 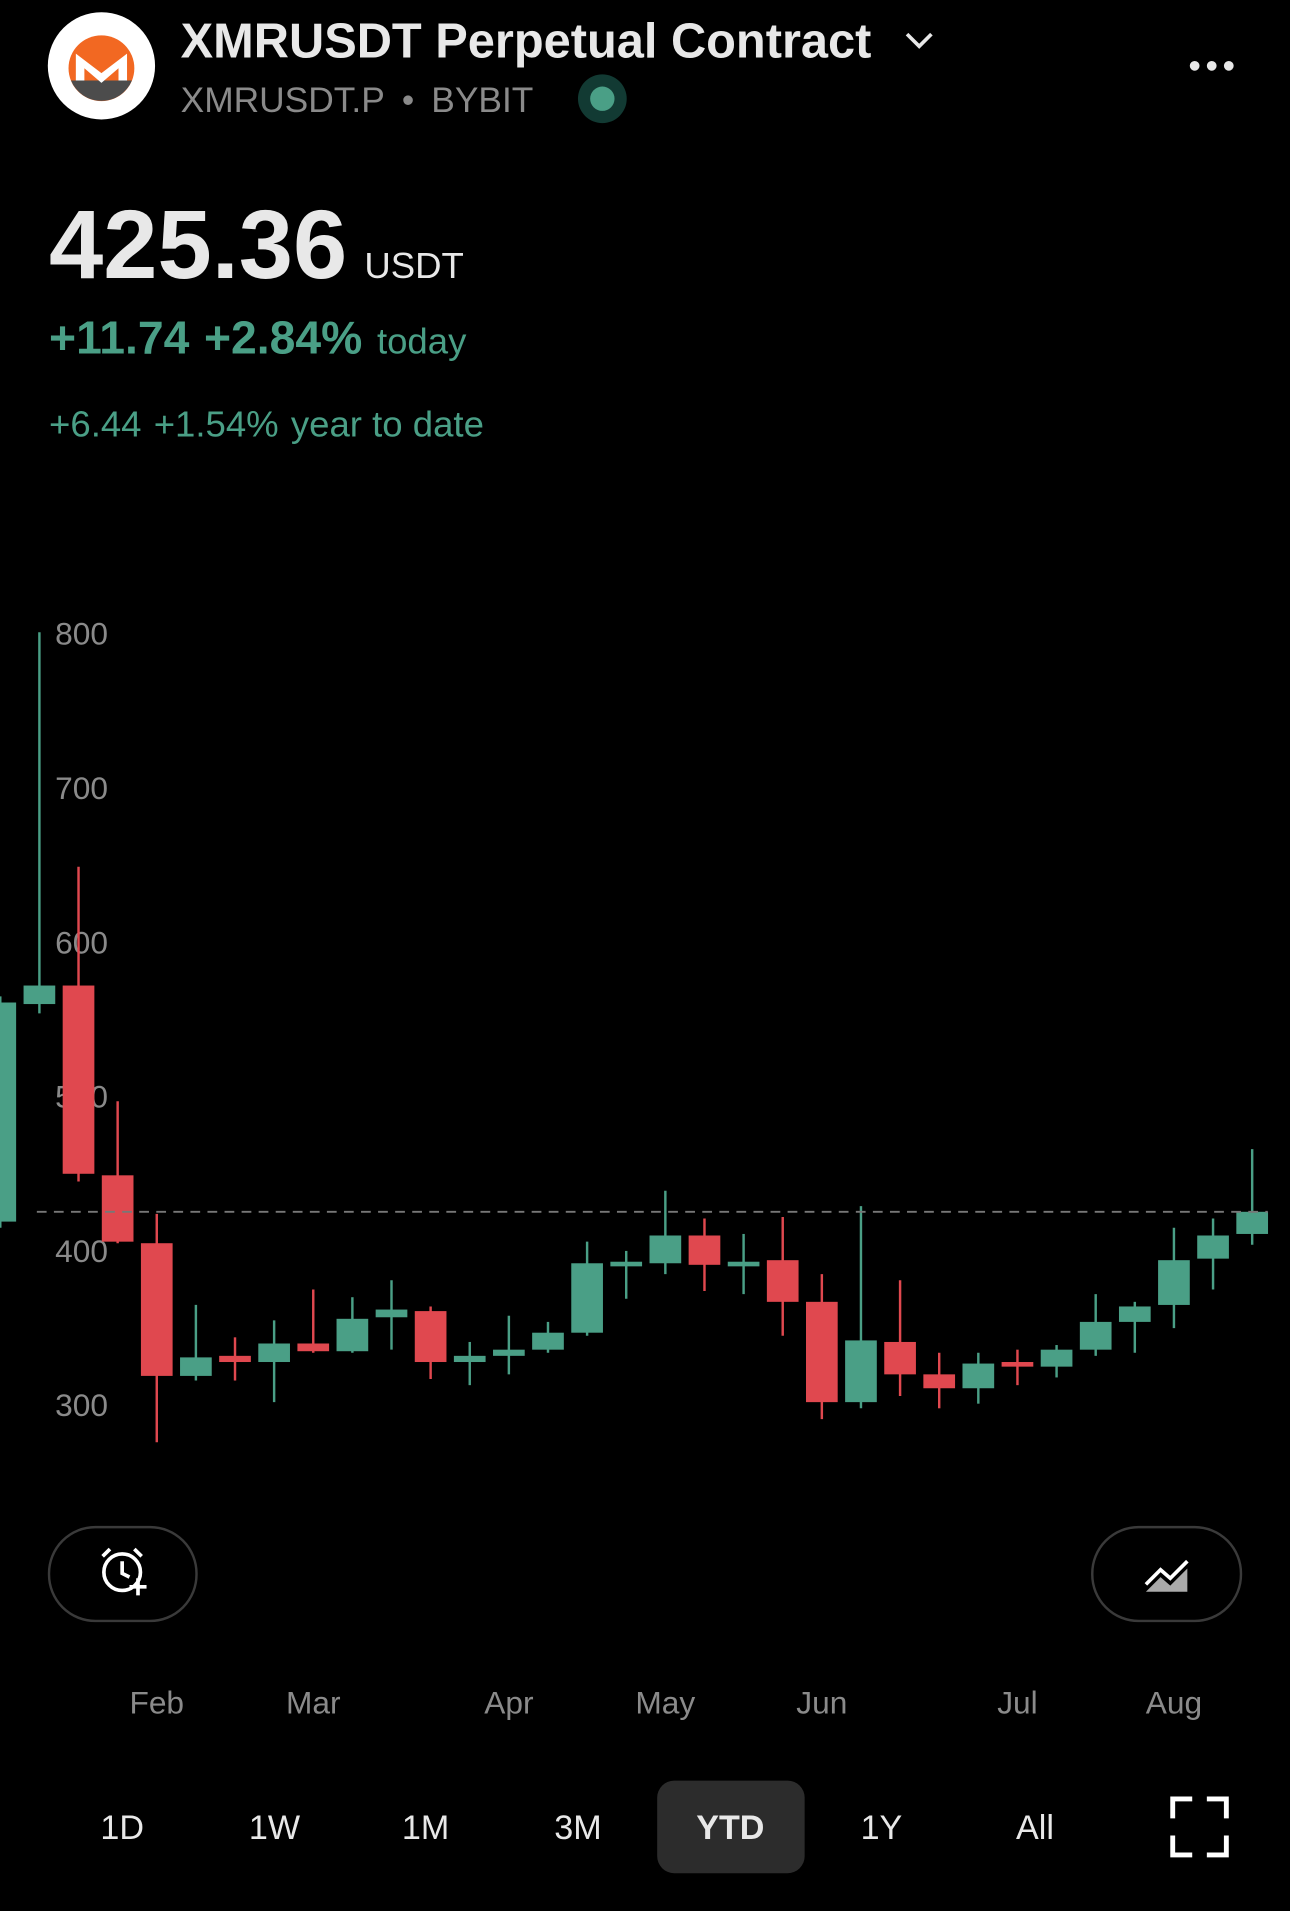 I want to click on range-button: YTD, so click(x=730, y=1828).